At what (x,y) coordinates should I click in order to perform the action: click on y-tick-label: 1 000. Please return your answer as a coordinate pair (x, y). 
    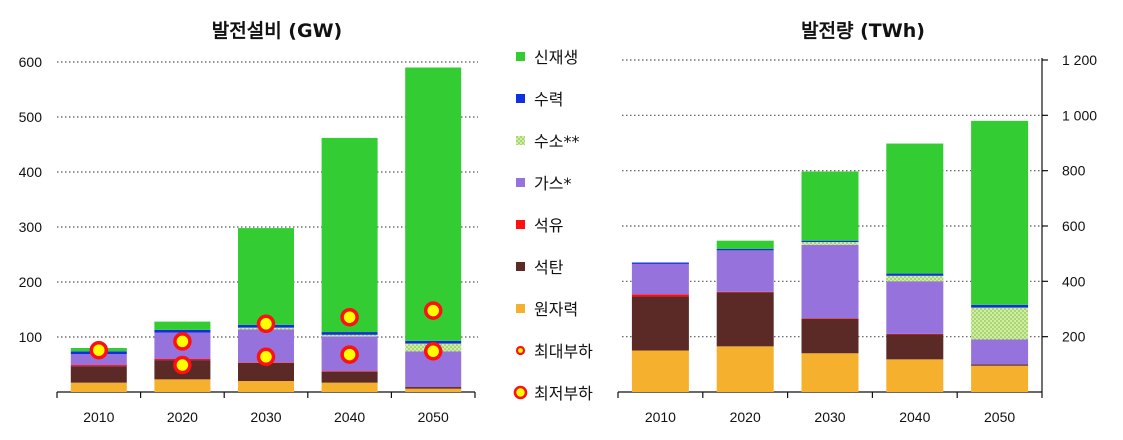
    Looking at the image, I should click on (1079, 115).